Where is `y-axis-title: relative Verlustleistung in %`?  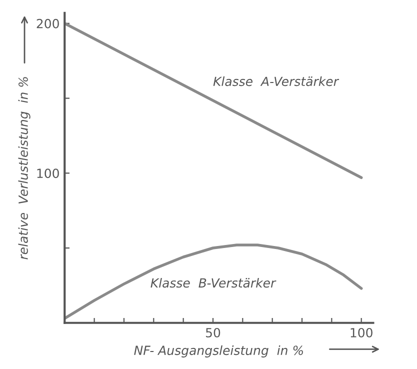
y-axis-title: relative Verlustleistung in % is located at coordinates (24, 168).